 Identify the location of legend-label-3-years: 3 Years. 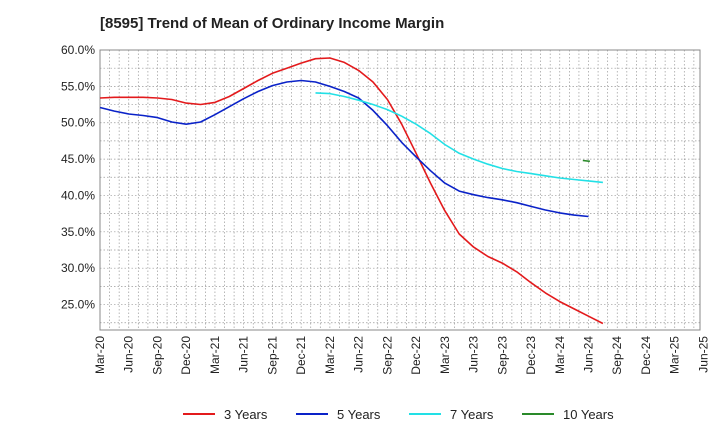
(246, 414).